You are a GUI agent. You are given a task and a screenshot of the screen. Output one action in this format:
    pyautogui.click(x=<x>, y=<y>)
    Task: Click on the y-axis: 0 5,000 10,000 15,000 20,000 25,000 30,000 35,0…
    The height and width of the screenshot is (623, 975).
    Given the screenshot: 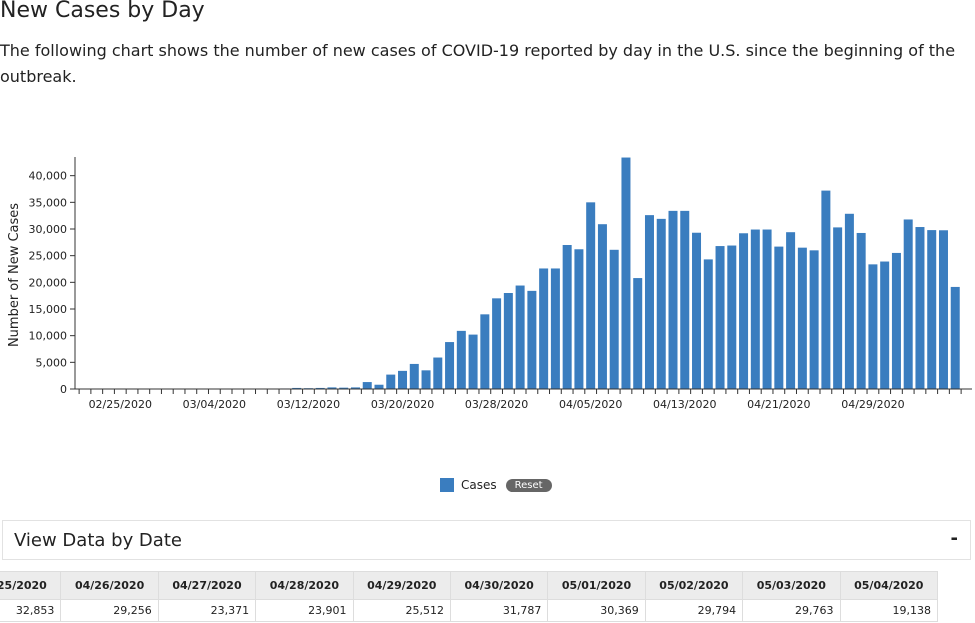 What is the action you would take?
    pyautogui.click(x=52, y=276)
    